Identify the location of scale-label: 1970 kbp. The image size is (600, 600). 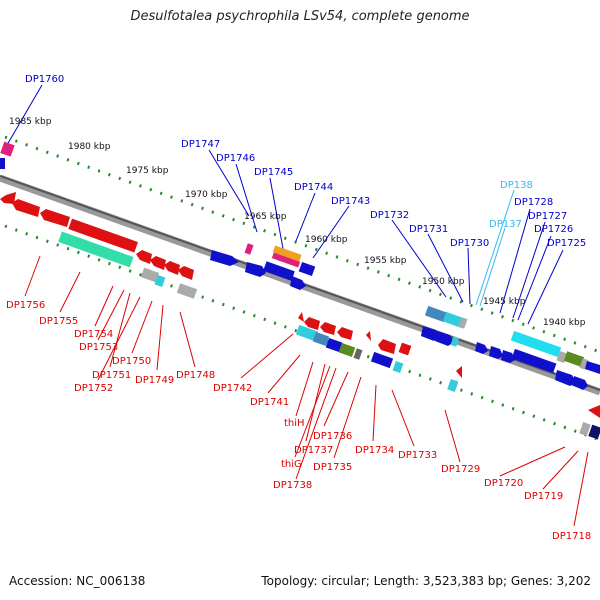
(206, 195).